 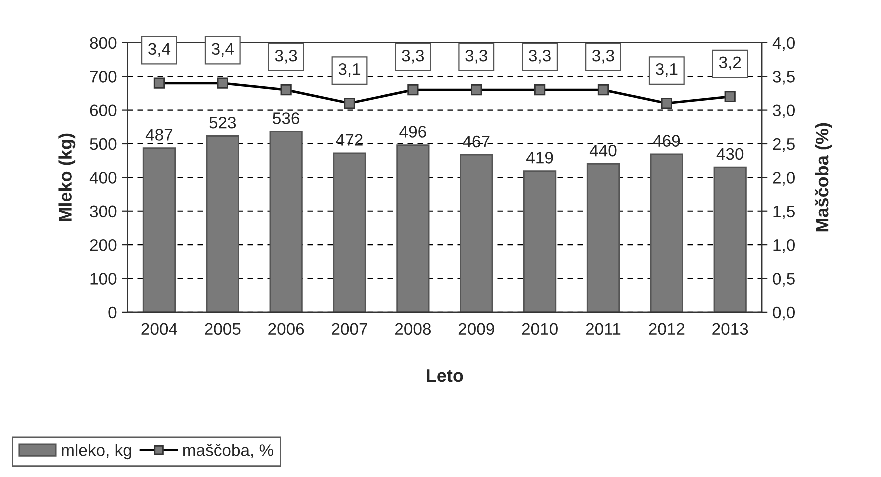 What do you see at coordinates (103, 144) in the screenshot?
I see `y-tick-label: 500` at bounding box center [103, 144].